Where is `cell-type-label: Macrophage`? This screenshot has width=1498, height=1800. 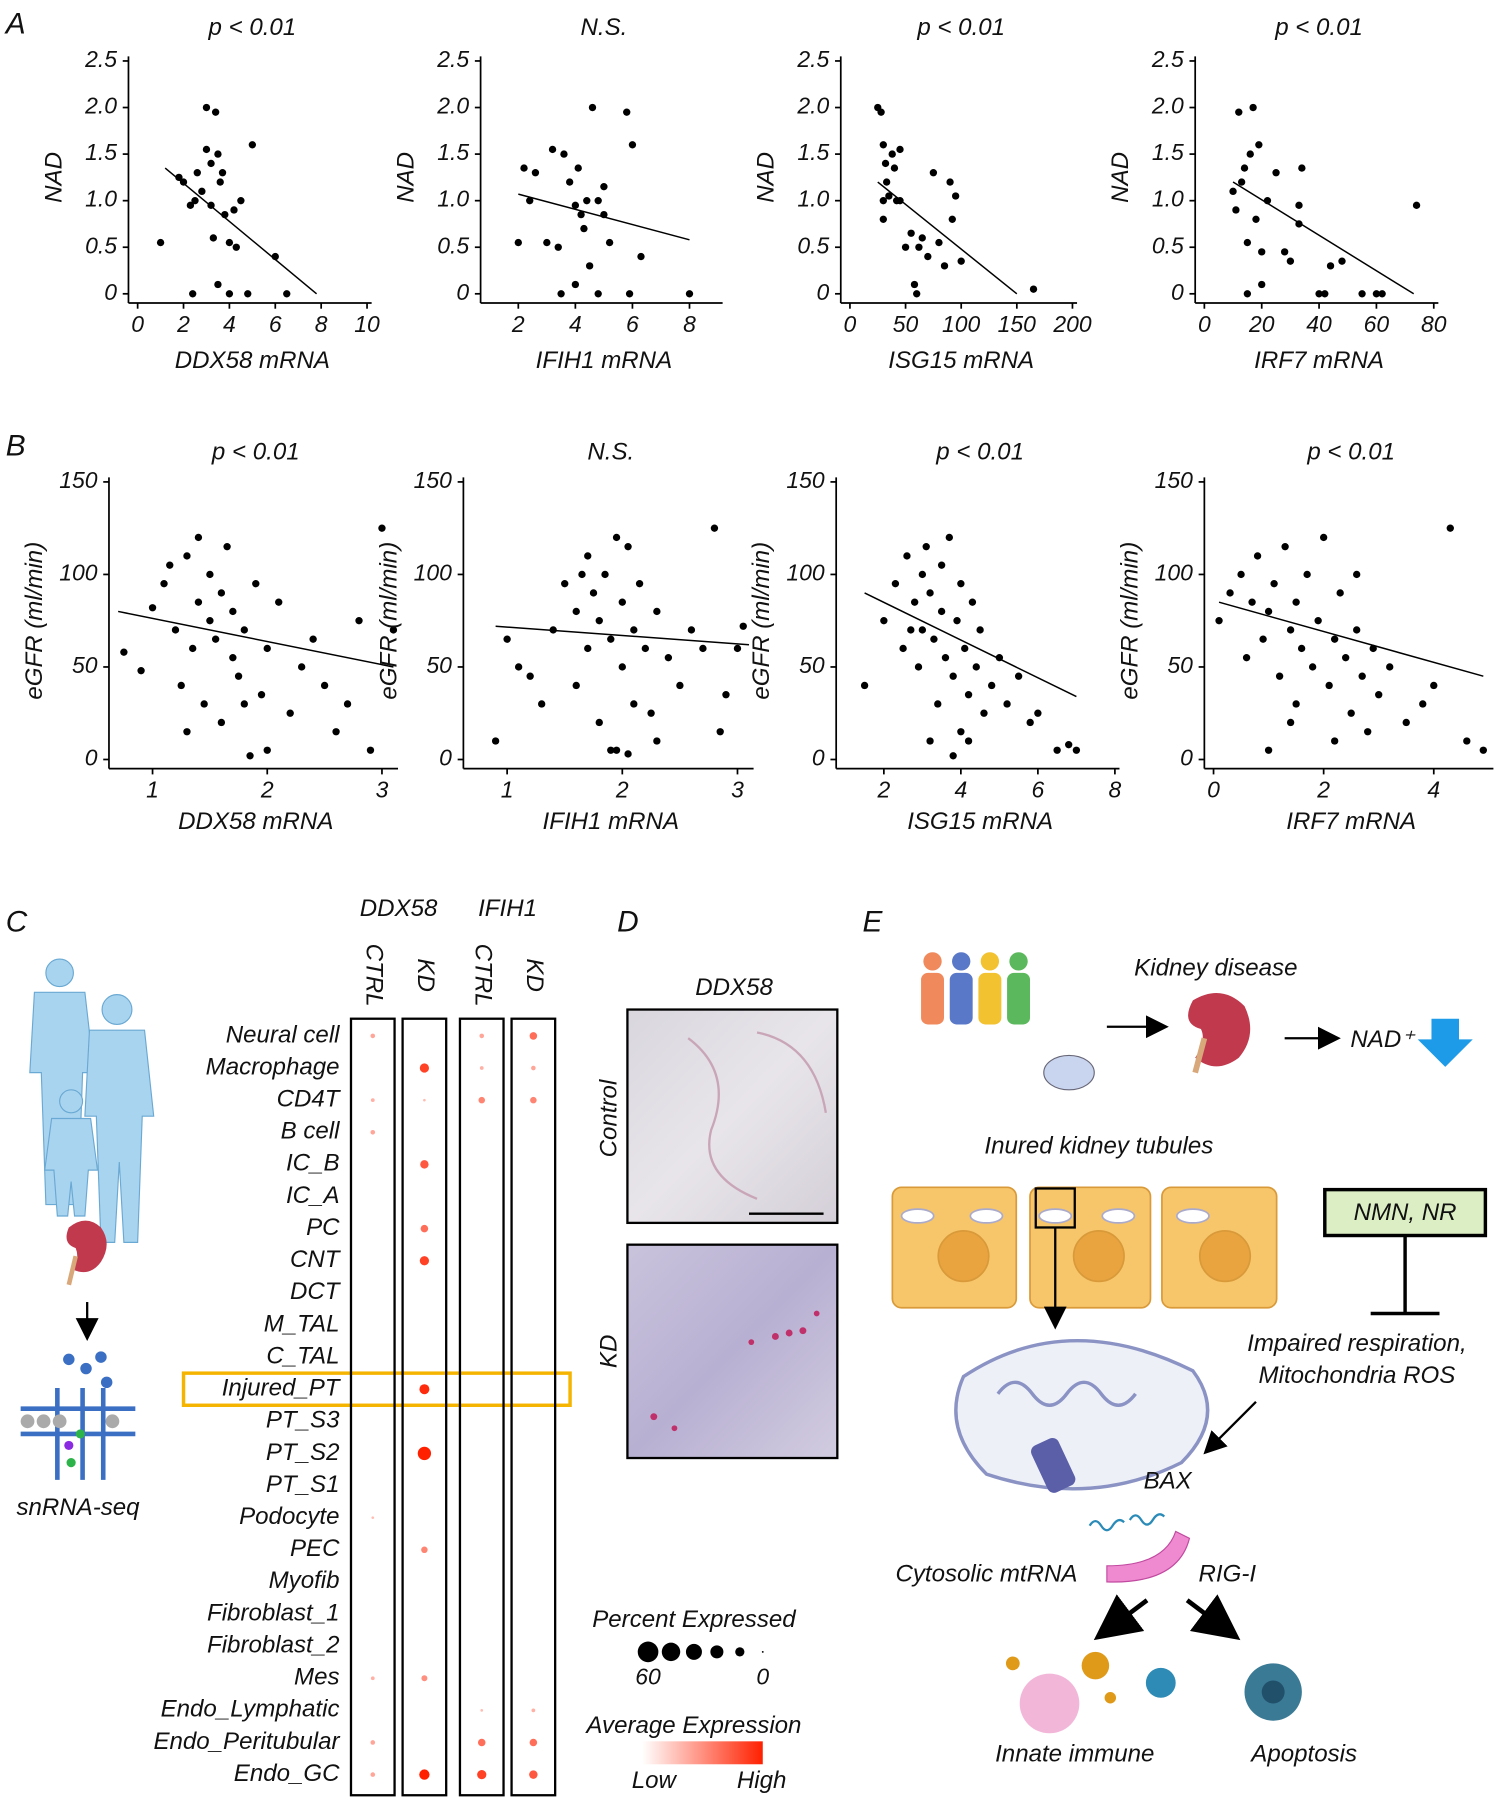
cell-type-label: Macrophage is located at coordinates (273, 1066).